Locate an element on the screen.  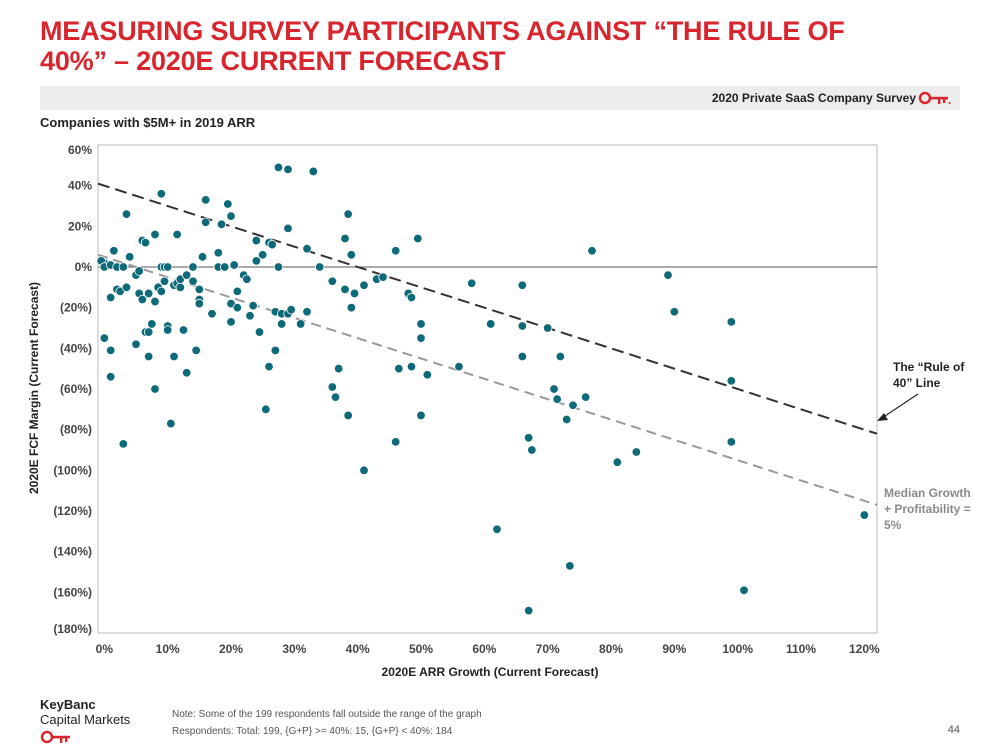
x-tick-label: 70% is located at coordinates (548, 649).